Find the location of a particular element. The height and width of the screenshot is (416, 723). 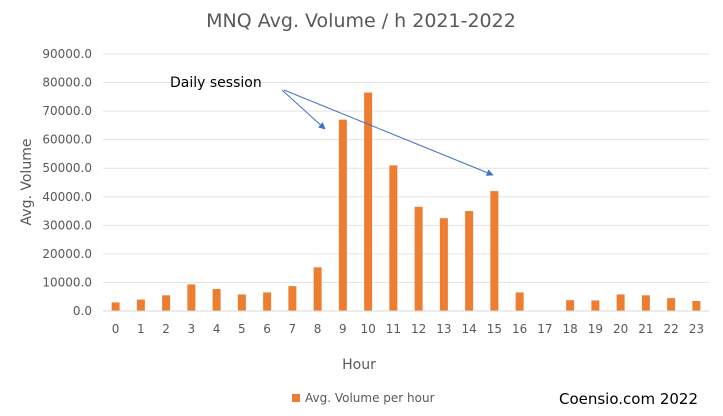

x-tick-label: 2 is located at coordinates (166, 329).